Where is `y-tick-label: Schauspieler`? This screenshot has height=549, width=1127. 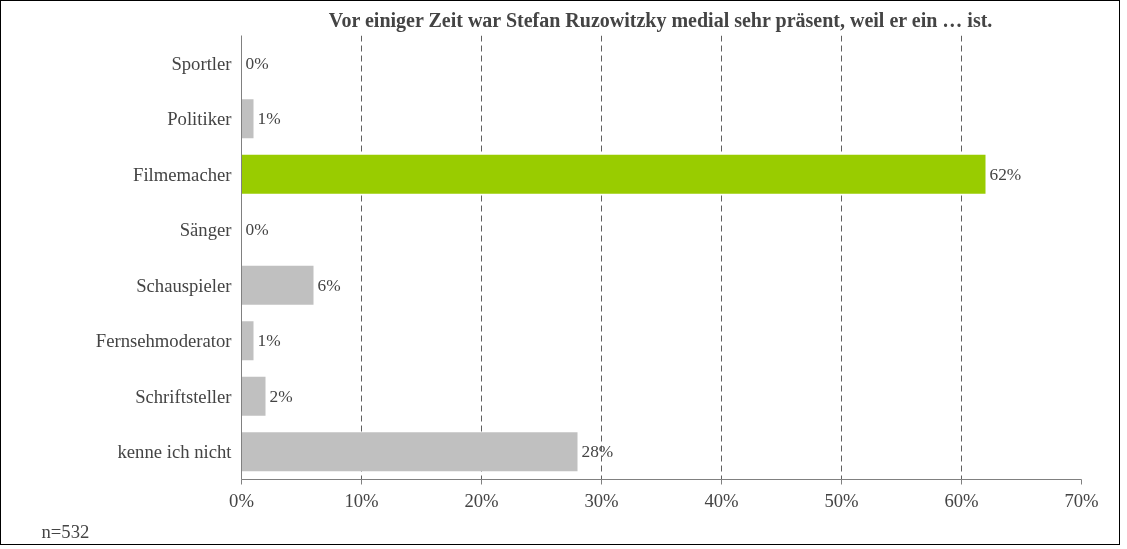 y-tick-label: Schauspieler is located at coordinates (184, 285).